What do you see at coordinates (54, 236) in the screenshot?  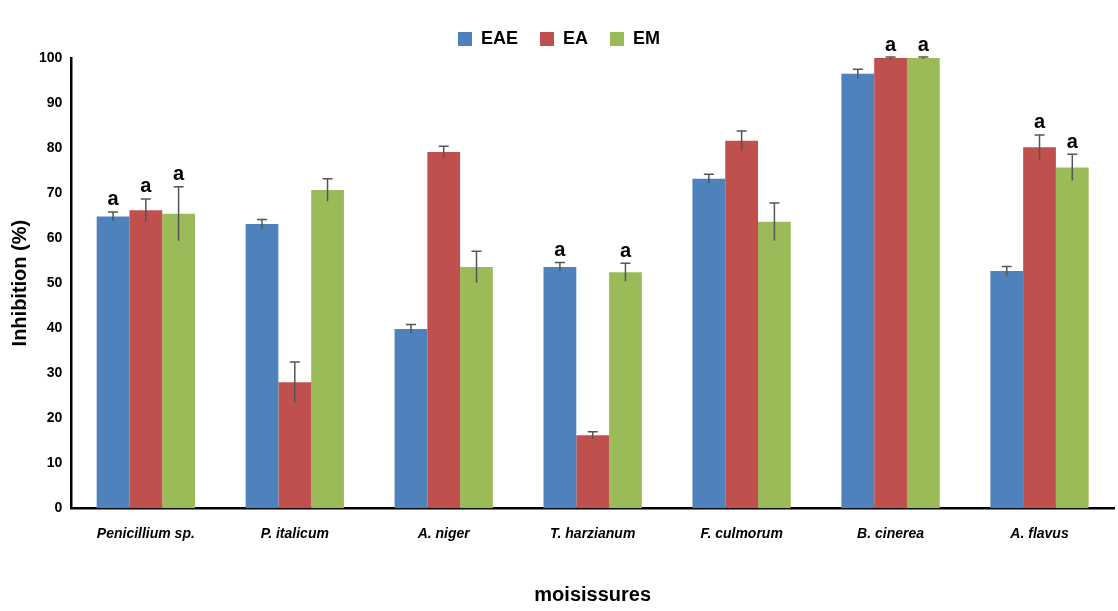 I see `y-tick-label: 60` at bounding box center [54, 236].